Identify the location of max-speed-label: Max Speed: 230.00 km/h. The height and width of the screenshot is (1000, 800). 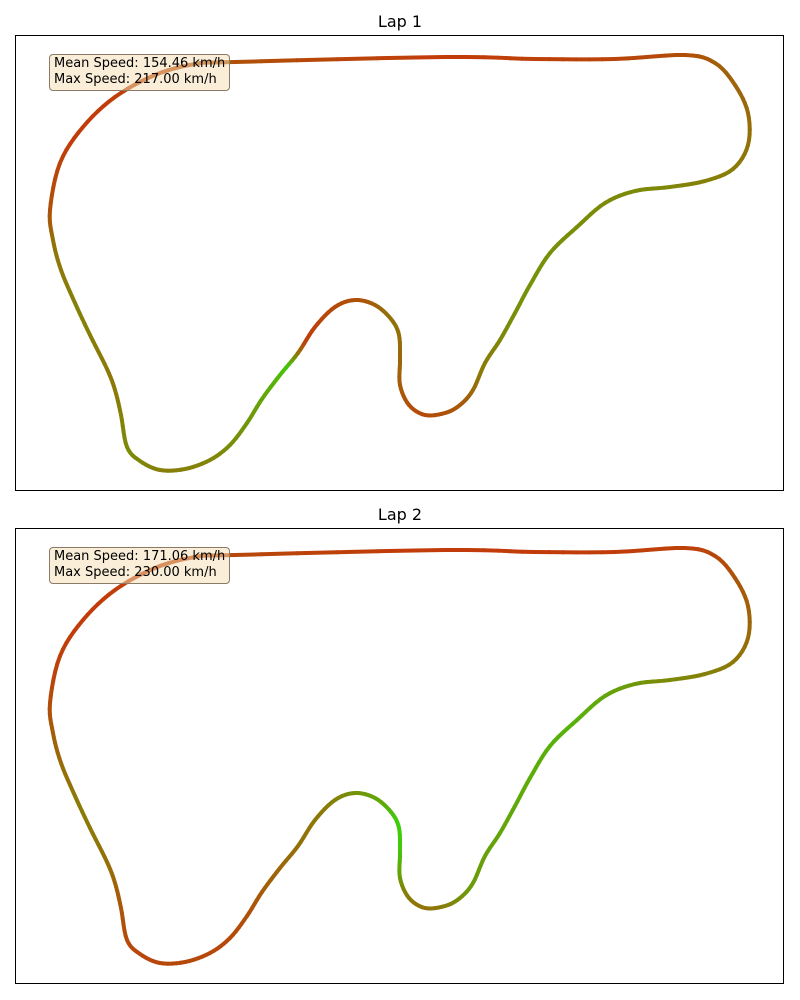
(135, 572).